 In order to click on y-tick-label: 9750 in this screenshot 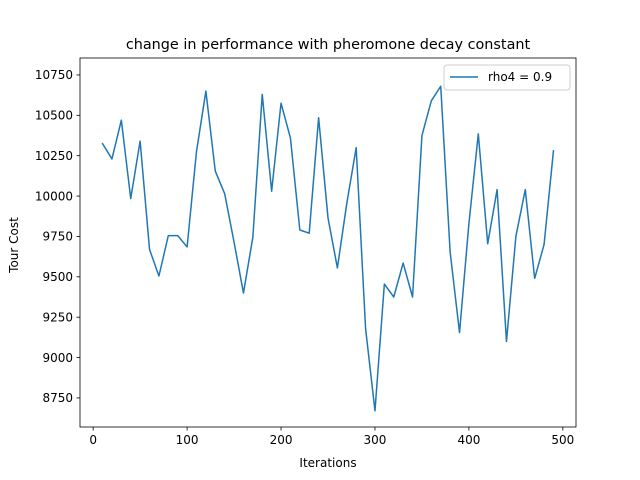, I will do `click(57, 237)`.